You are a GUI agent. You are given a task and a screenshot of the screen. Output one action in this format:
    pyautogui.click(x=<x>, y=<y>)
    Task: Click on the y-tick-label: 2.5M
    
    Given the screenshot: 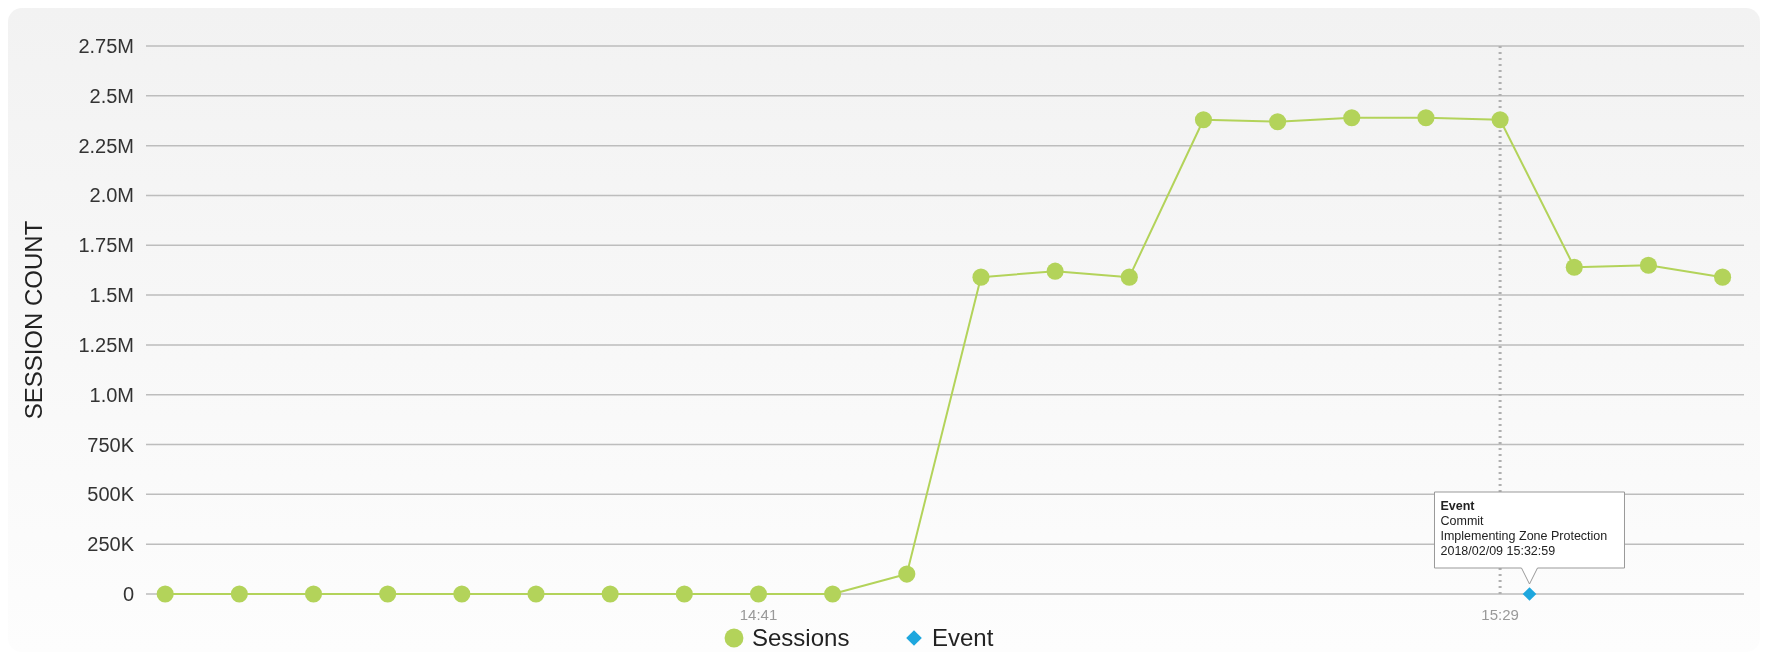 What is the action you would take?
    pyautogui.click(x=111, y=95)
    